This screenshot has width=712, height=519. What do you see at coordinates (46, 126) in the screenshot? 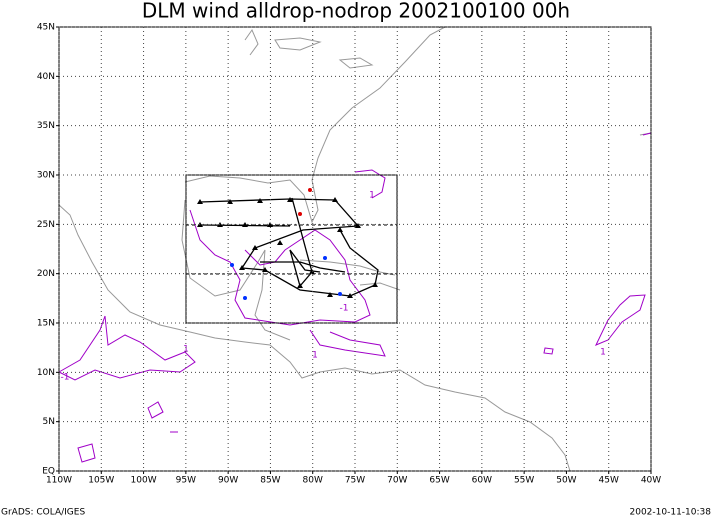
I see `y-tick-label: 35N` at bounding box center [46, 126].